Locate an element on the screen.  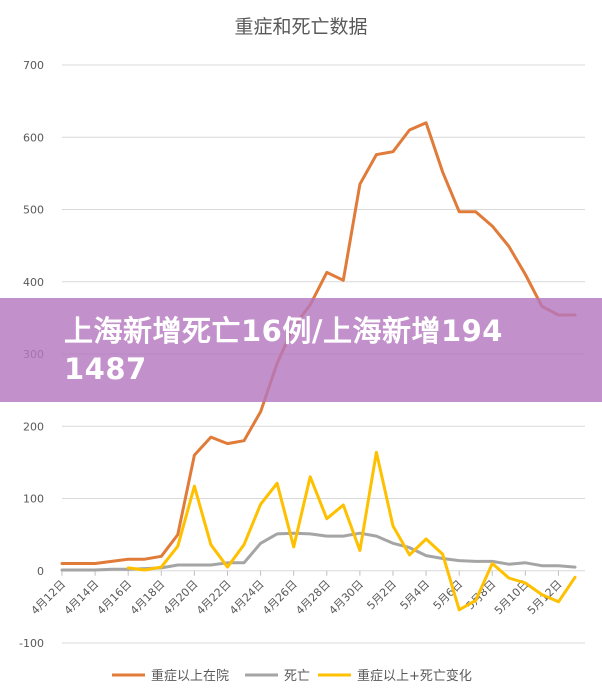
x-tick-label: 4月26日 is located at coordinates (280, 598).